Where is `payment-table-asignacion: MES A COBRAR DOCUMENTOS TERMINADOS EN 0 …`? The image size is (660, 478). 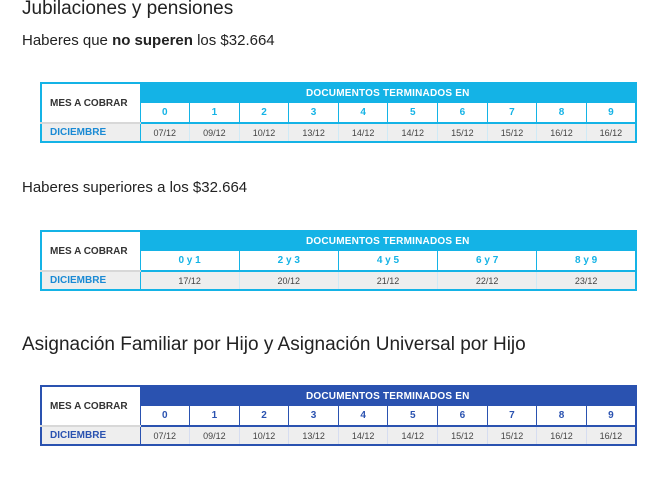 payment-table-asignacion: MES A COBRAR DOCUMENTOS TERMINADOS EN 0 … is located at coordinates (338, 415).